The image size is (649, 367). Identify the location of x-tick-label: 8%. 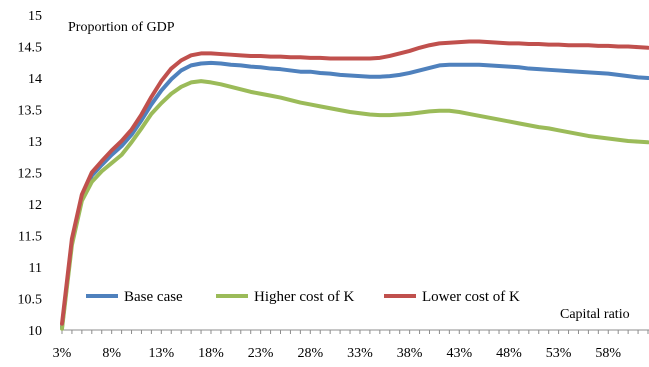
(111, 353).